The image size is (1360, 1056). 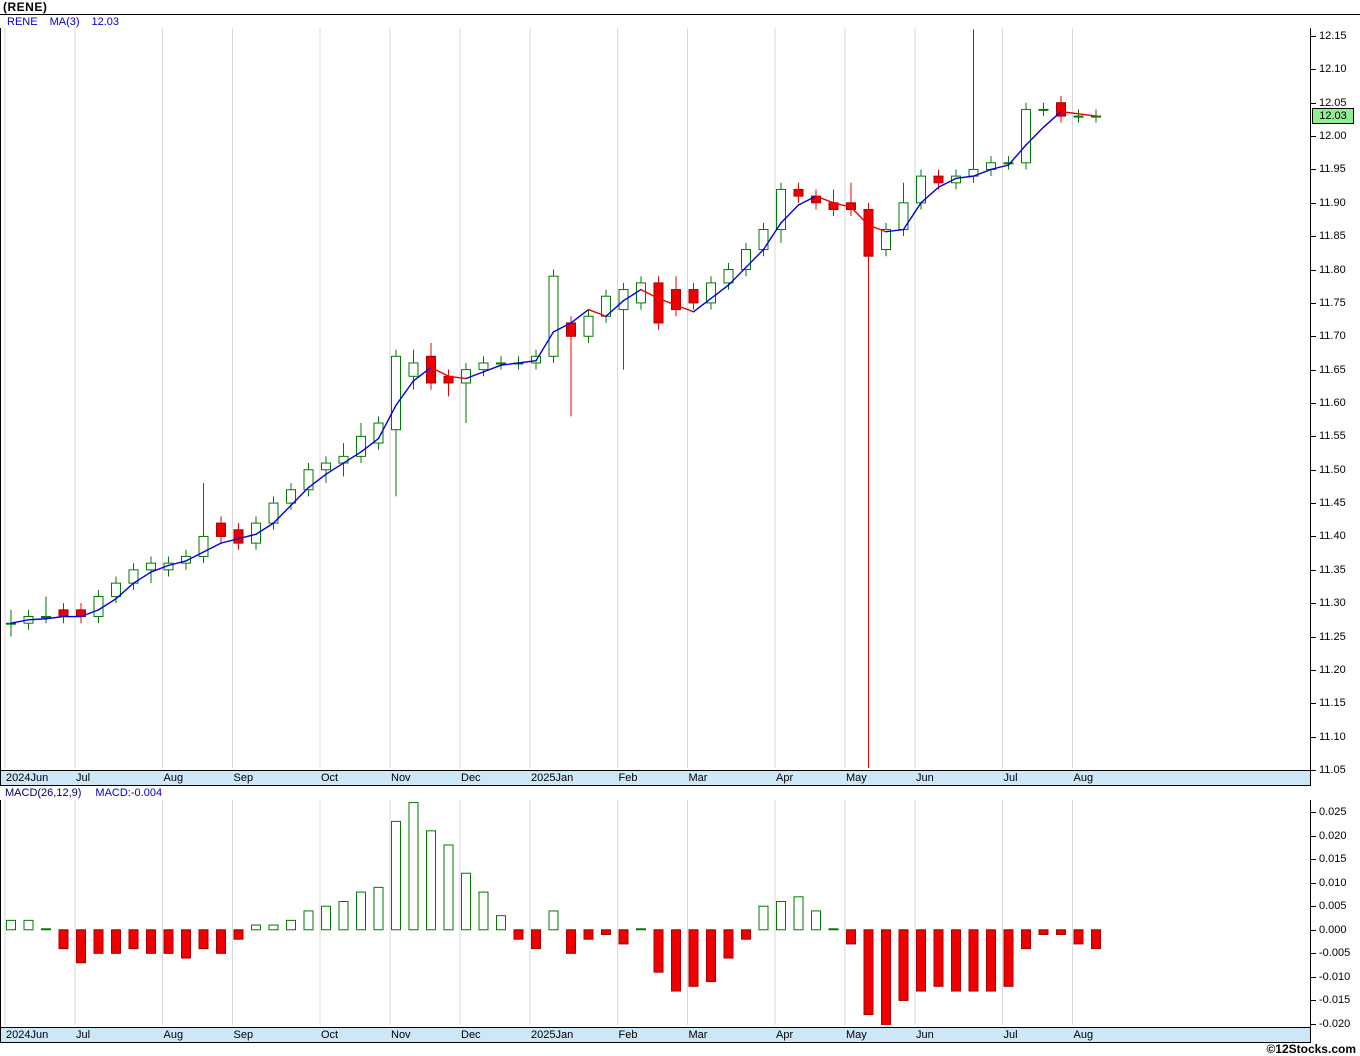 What do you see at coordinates (1328, 536) in the screenshot?
I see `price-tick-label: 11.40` at bounding box center [1328, 536].